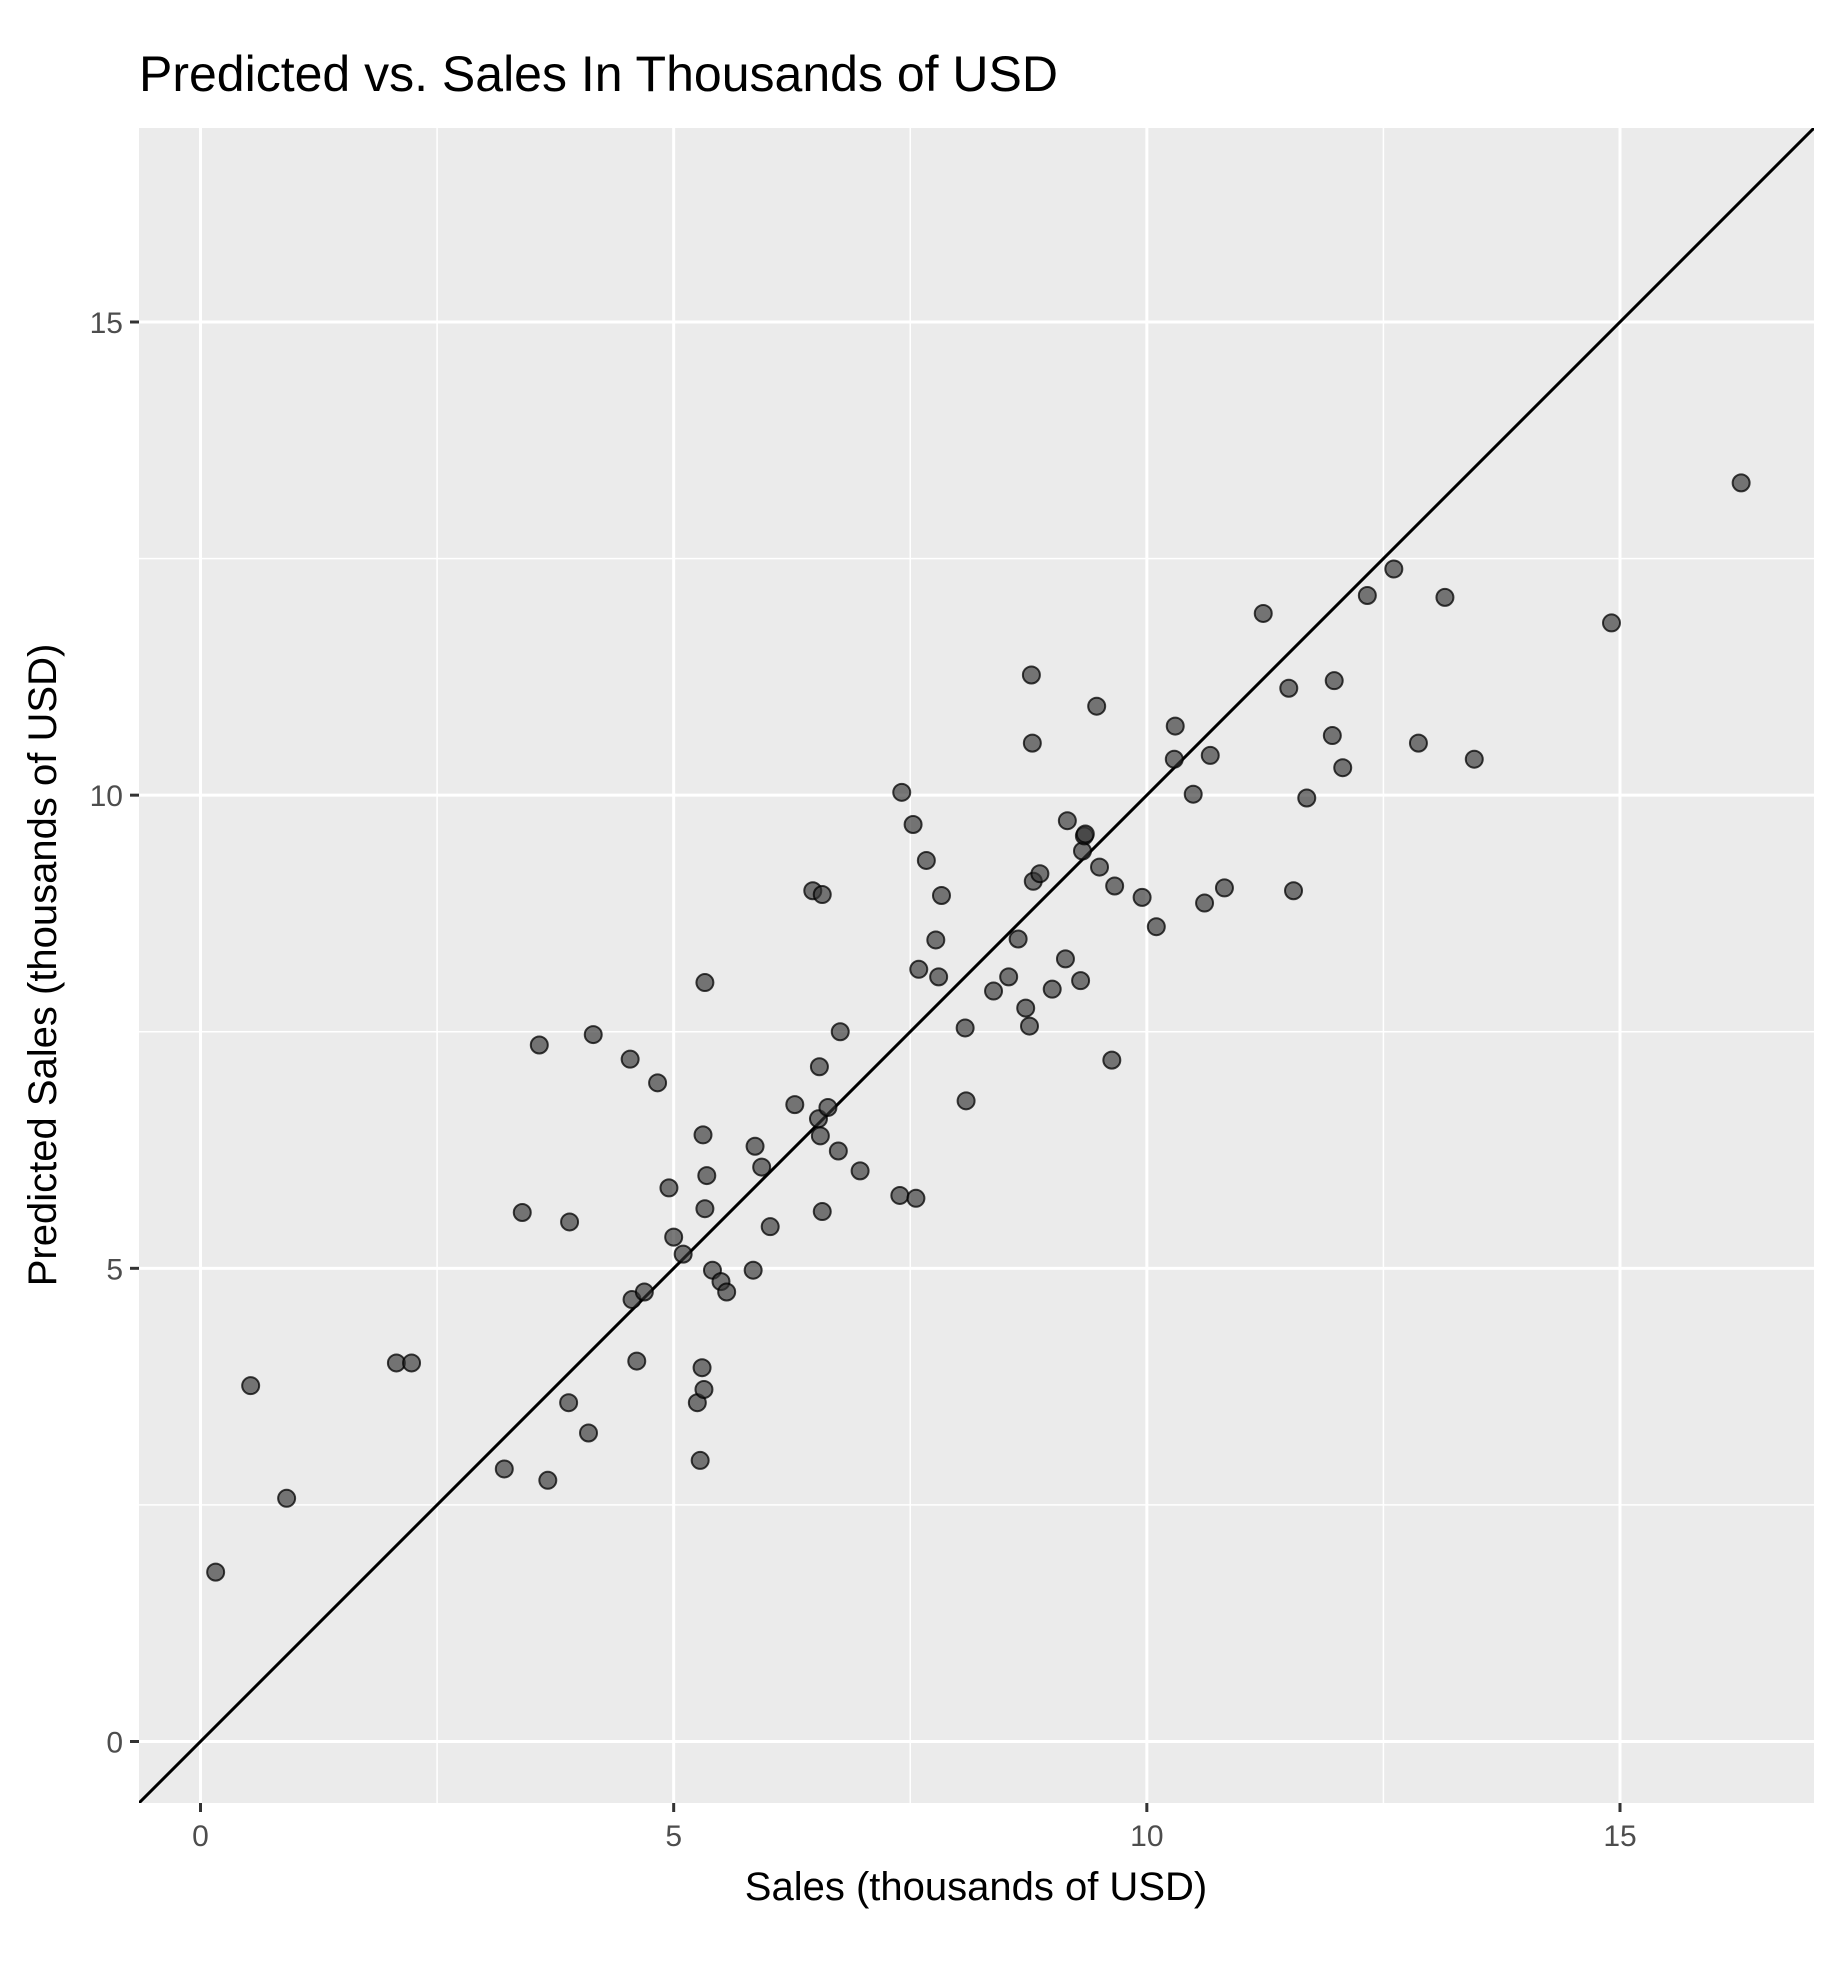 The image size is (1841, 1970). I want to click on chart-title: Predicted vs. Sales In Thousands of USD, so click(598, 74).